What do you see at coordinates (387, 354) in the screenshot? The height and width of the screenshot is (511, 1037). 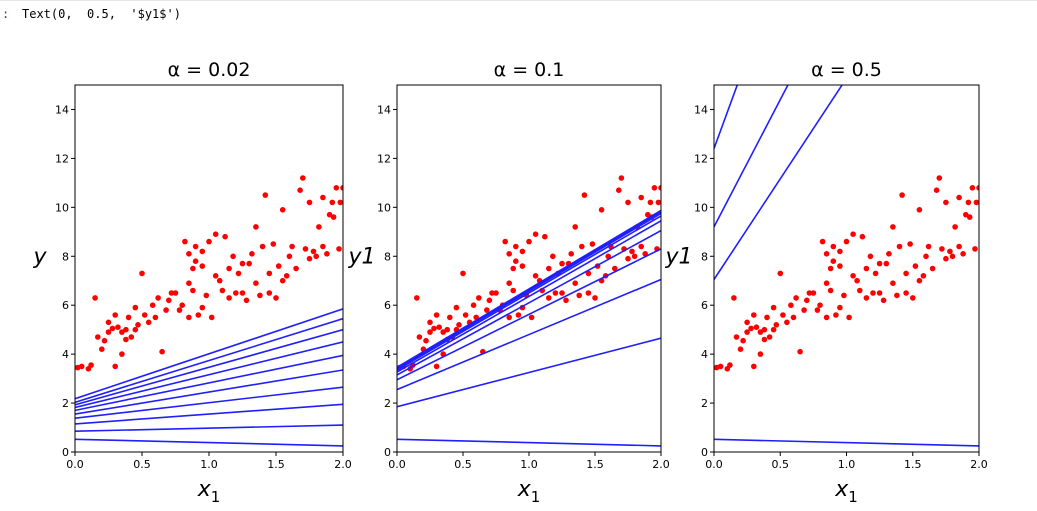 I see `y-tick-label: 4` at bounding box center [387, 354].